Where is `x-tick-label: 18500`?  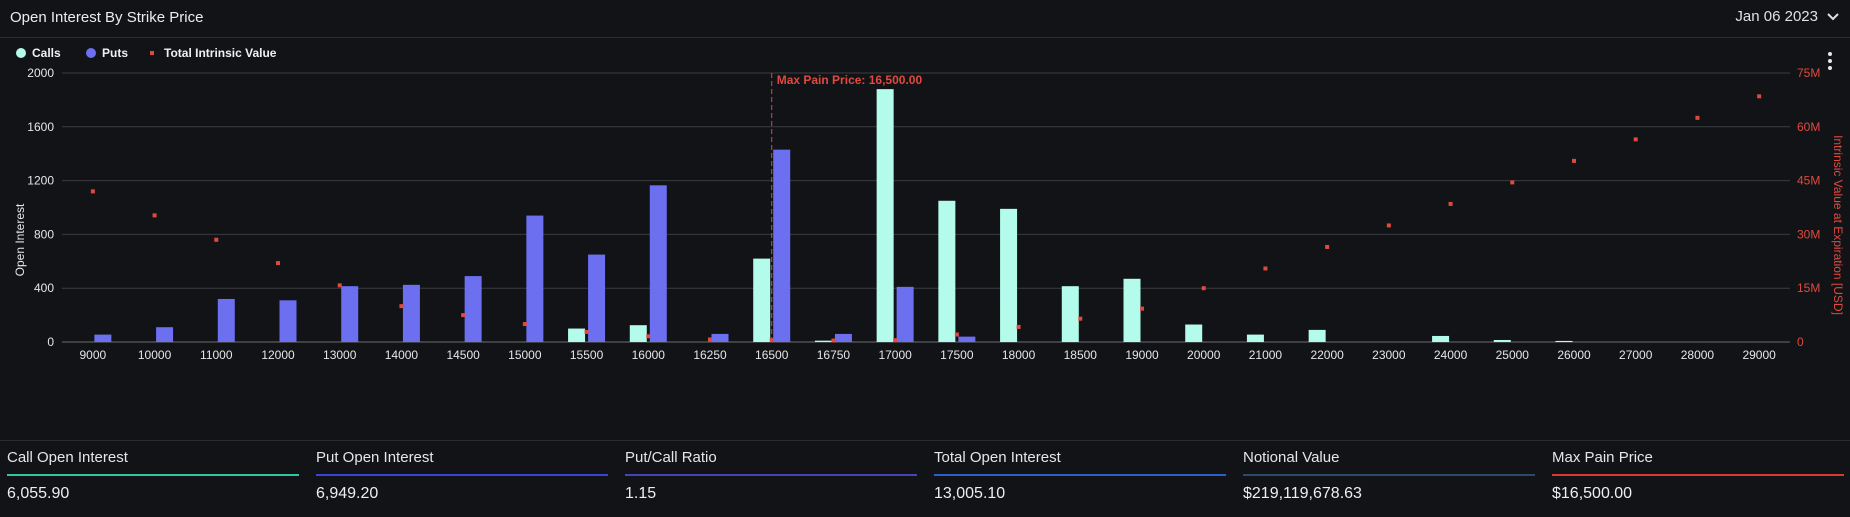 x-tick-label: 18500 is located at coordinates (1081, 355).